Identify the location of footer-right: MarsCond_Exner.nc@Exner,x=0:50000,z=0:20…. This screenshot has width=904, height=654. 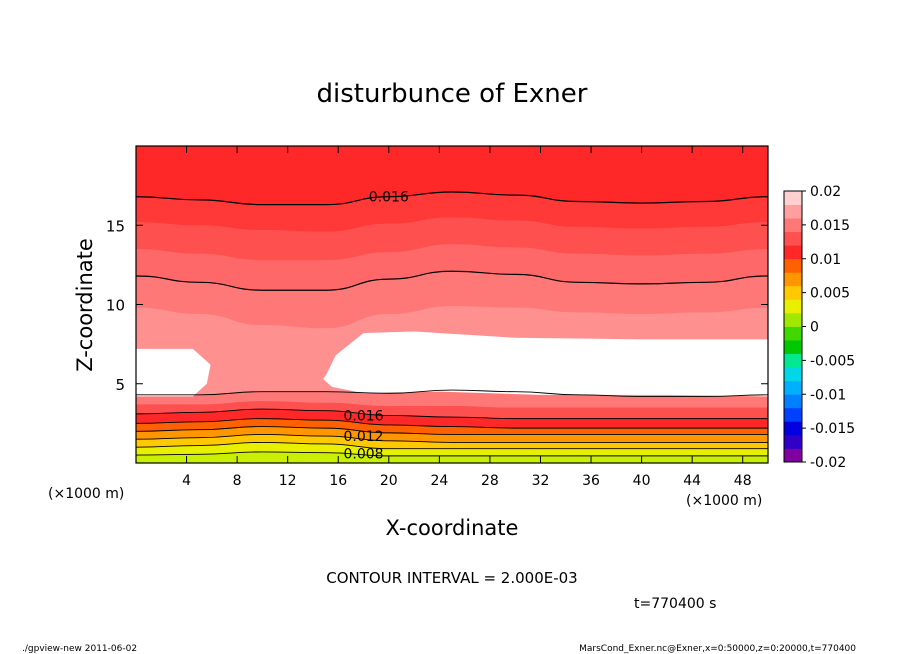
(717, 649).